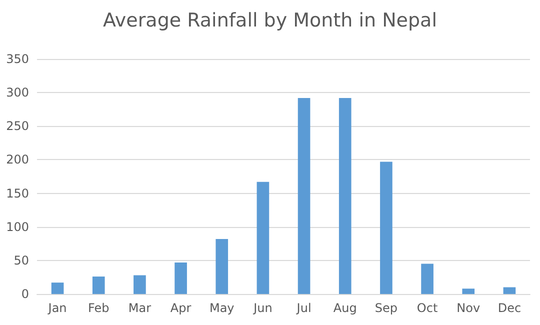  What do you see at coordinates (345, 308) in the screenshot?
I see `x-tick-label: Aug` at bounding box center [345, 308].